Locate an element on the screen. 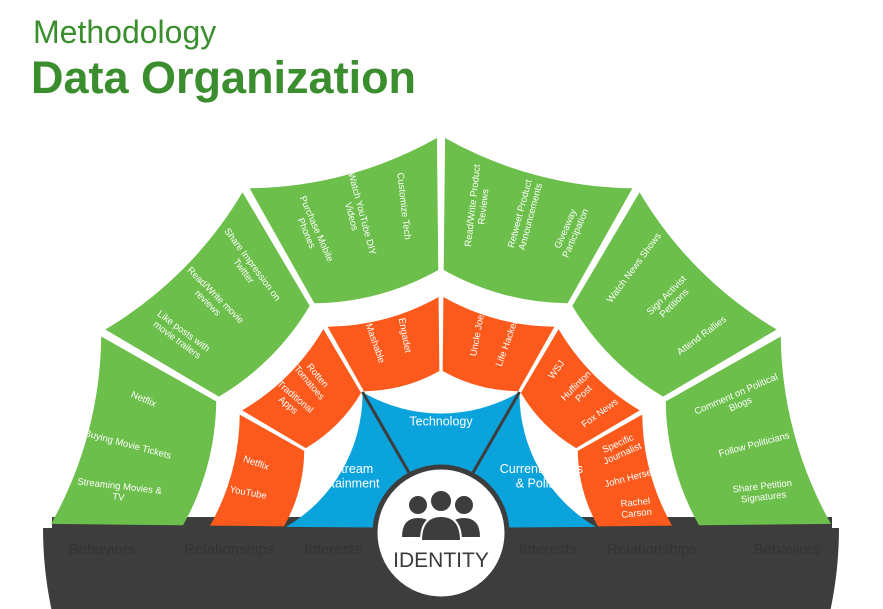  base-label-behaviors-left: Behaviors is located at coordinates (102, 549).